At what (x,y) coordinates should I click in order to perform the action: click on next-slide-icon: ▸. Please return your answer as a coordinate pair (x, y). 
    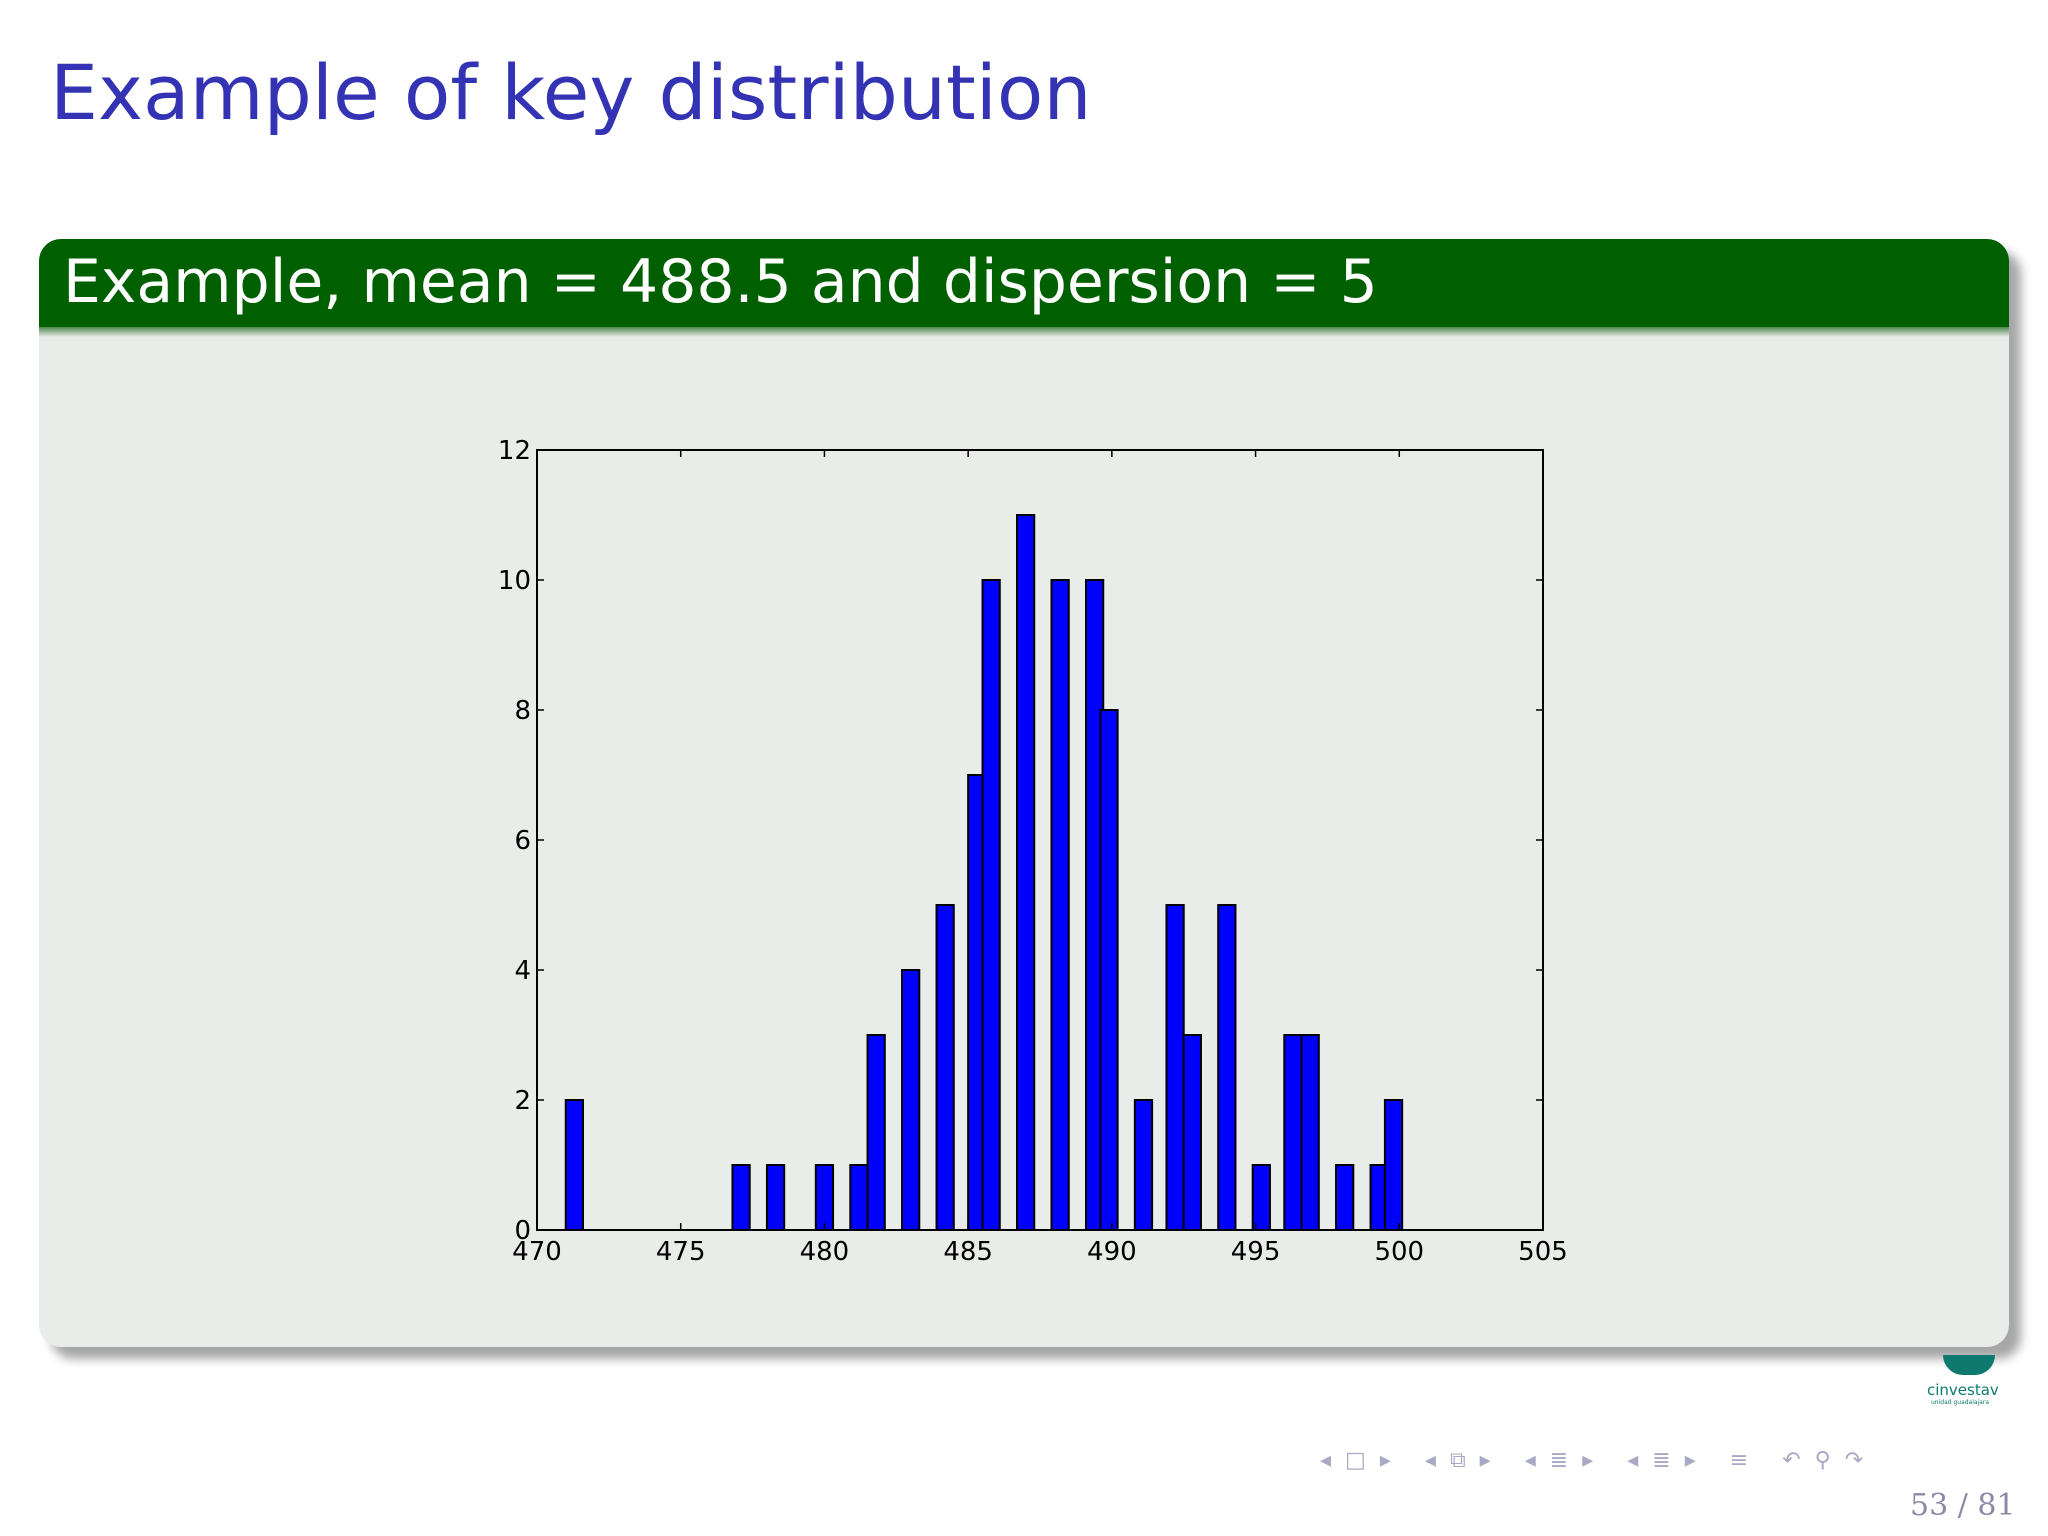
    Looking at the image, I should click on (1485, 1460).